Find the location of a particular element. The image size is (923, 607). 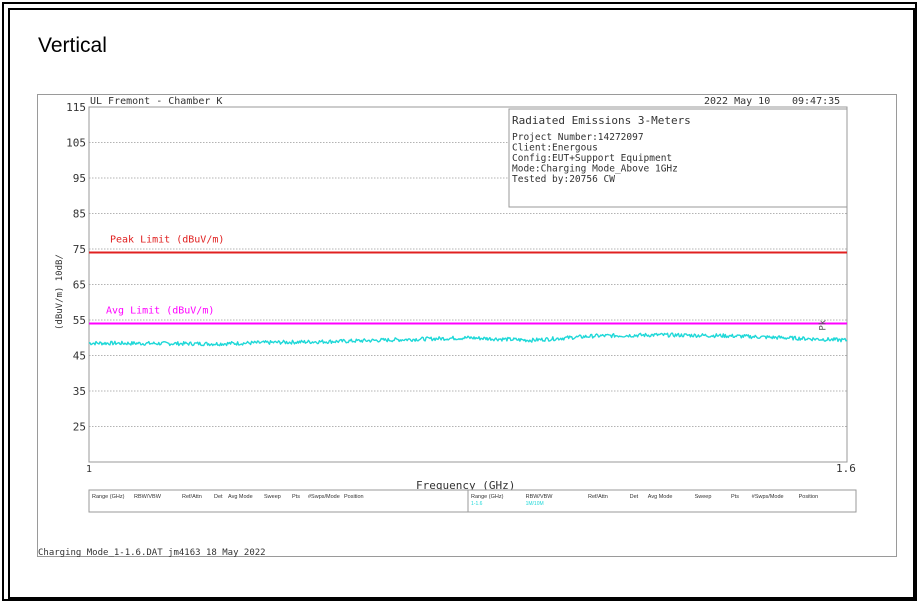

info-line: Tested by:20756 CW is located at coordinates (563, 179).